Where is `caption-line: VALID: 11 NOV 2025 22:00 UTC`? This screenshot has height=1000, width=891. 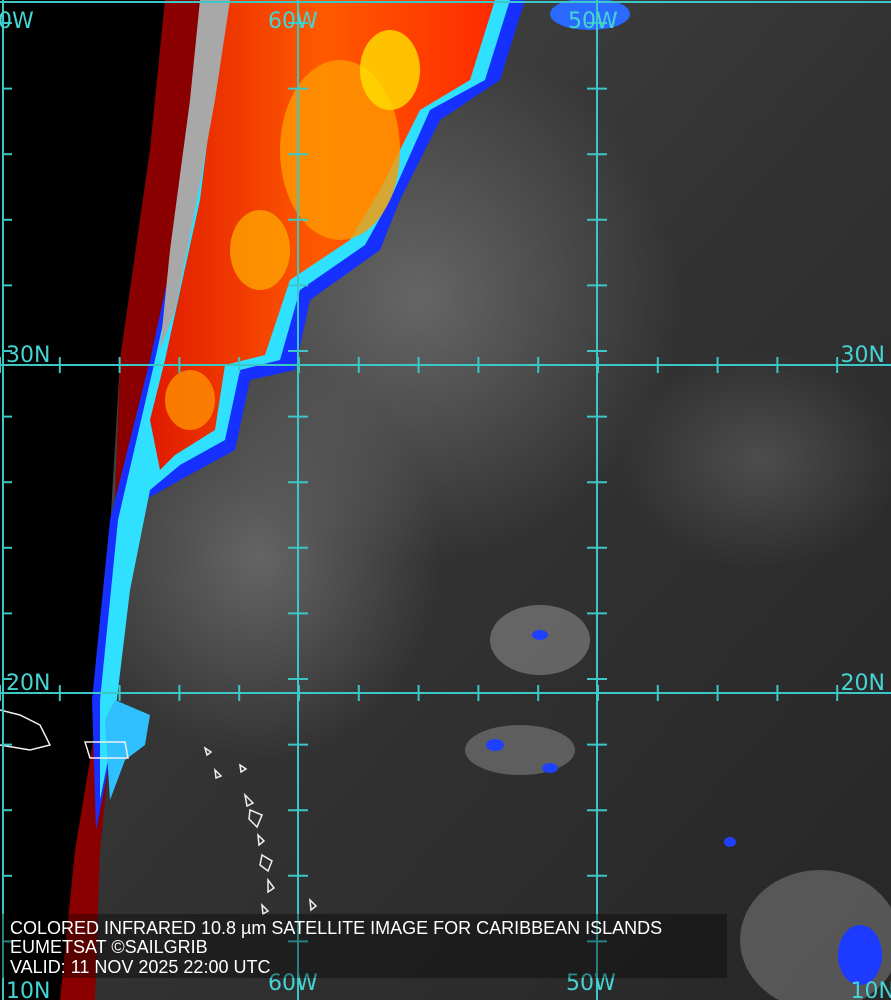 caption-line: VALID: 11 NOV 2025 22:00 UTC is located at coordinates (140, 967).